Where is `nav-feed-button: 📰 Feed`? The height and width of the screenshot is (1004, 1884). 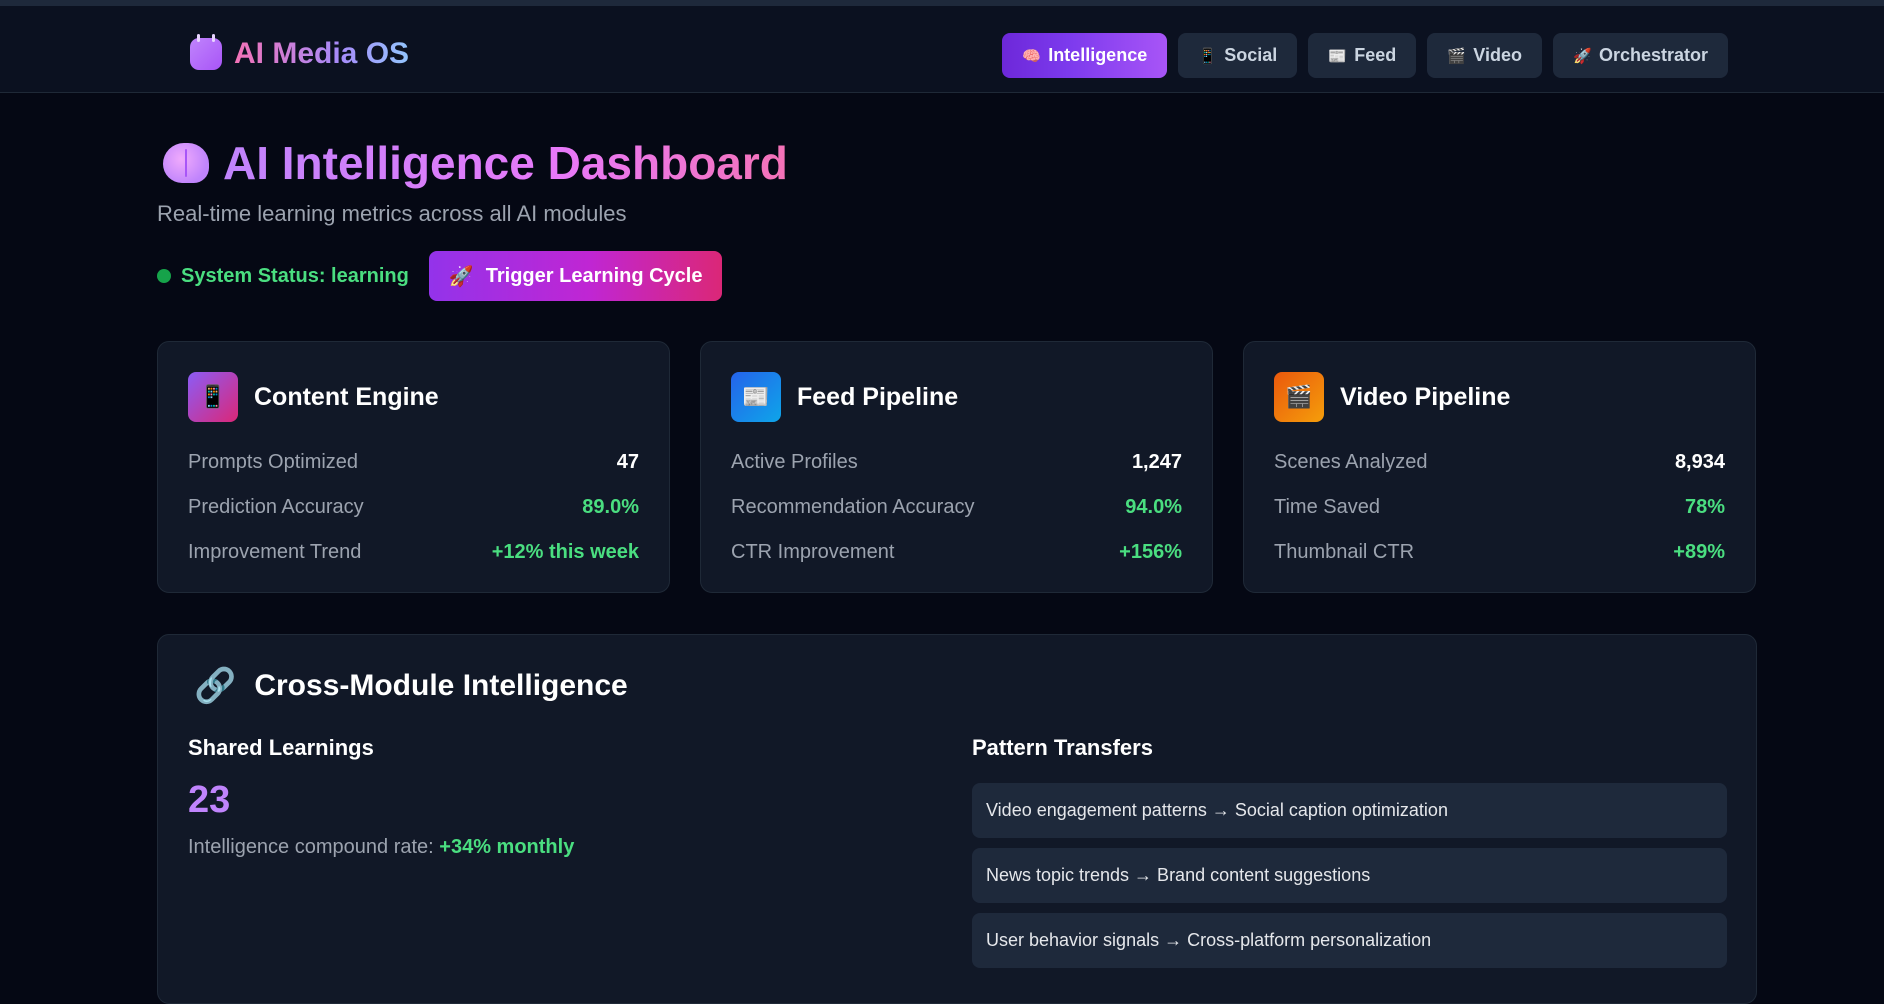 nav-feed-button: 📰 Feed is located at coordinates (1362, 55).